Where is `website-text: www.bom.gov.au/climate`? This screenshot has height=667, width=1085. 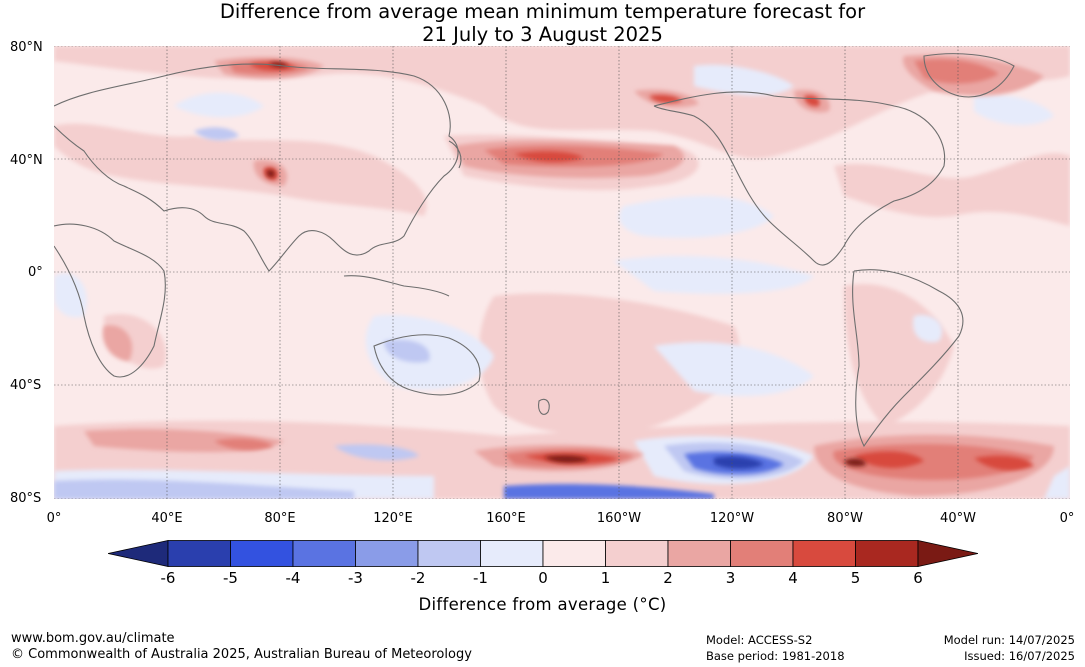 website-text: www.bom.gov.au/climate is located at coordinates (93, 638).